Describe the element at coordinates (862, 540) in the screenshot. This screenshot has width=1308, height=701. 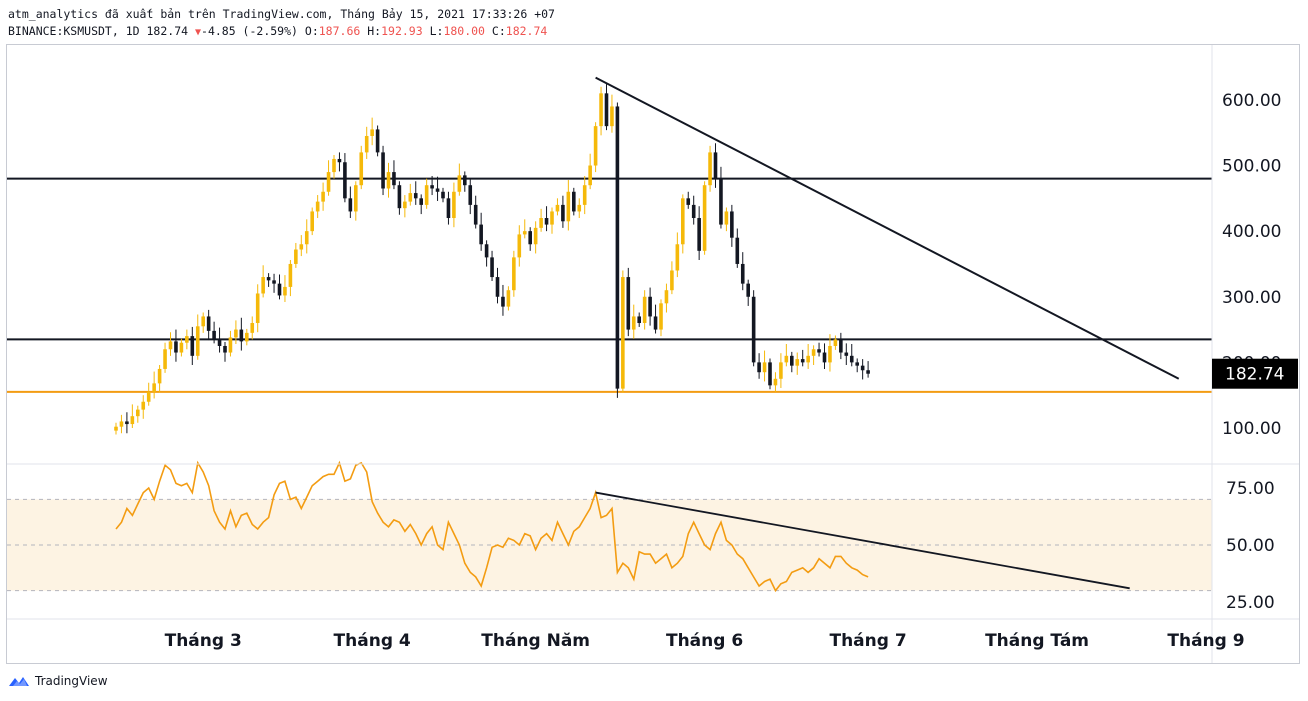
I see `rsi-trendline` at that location.